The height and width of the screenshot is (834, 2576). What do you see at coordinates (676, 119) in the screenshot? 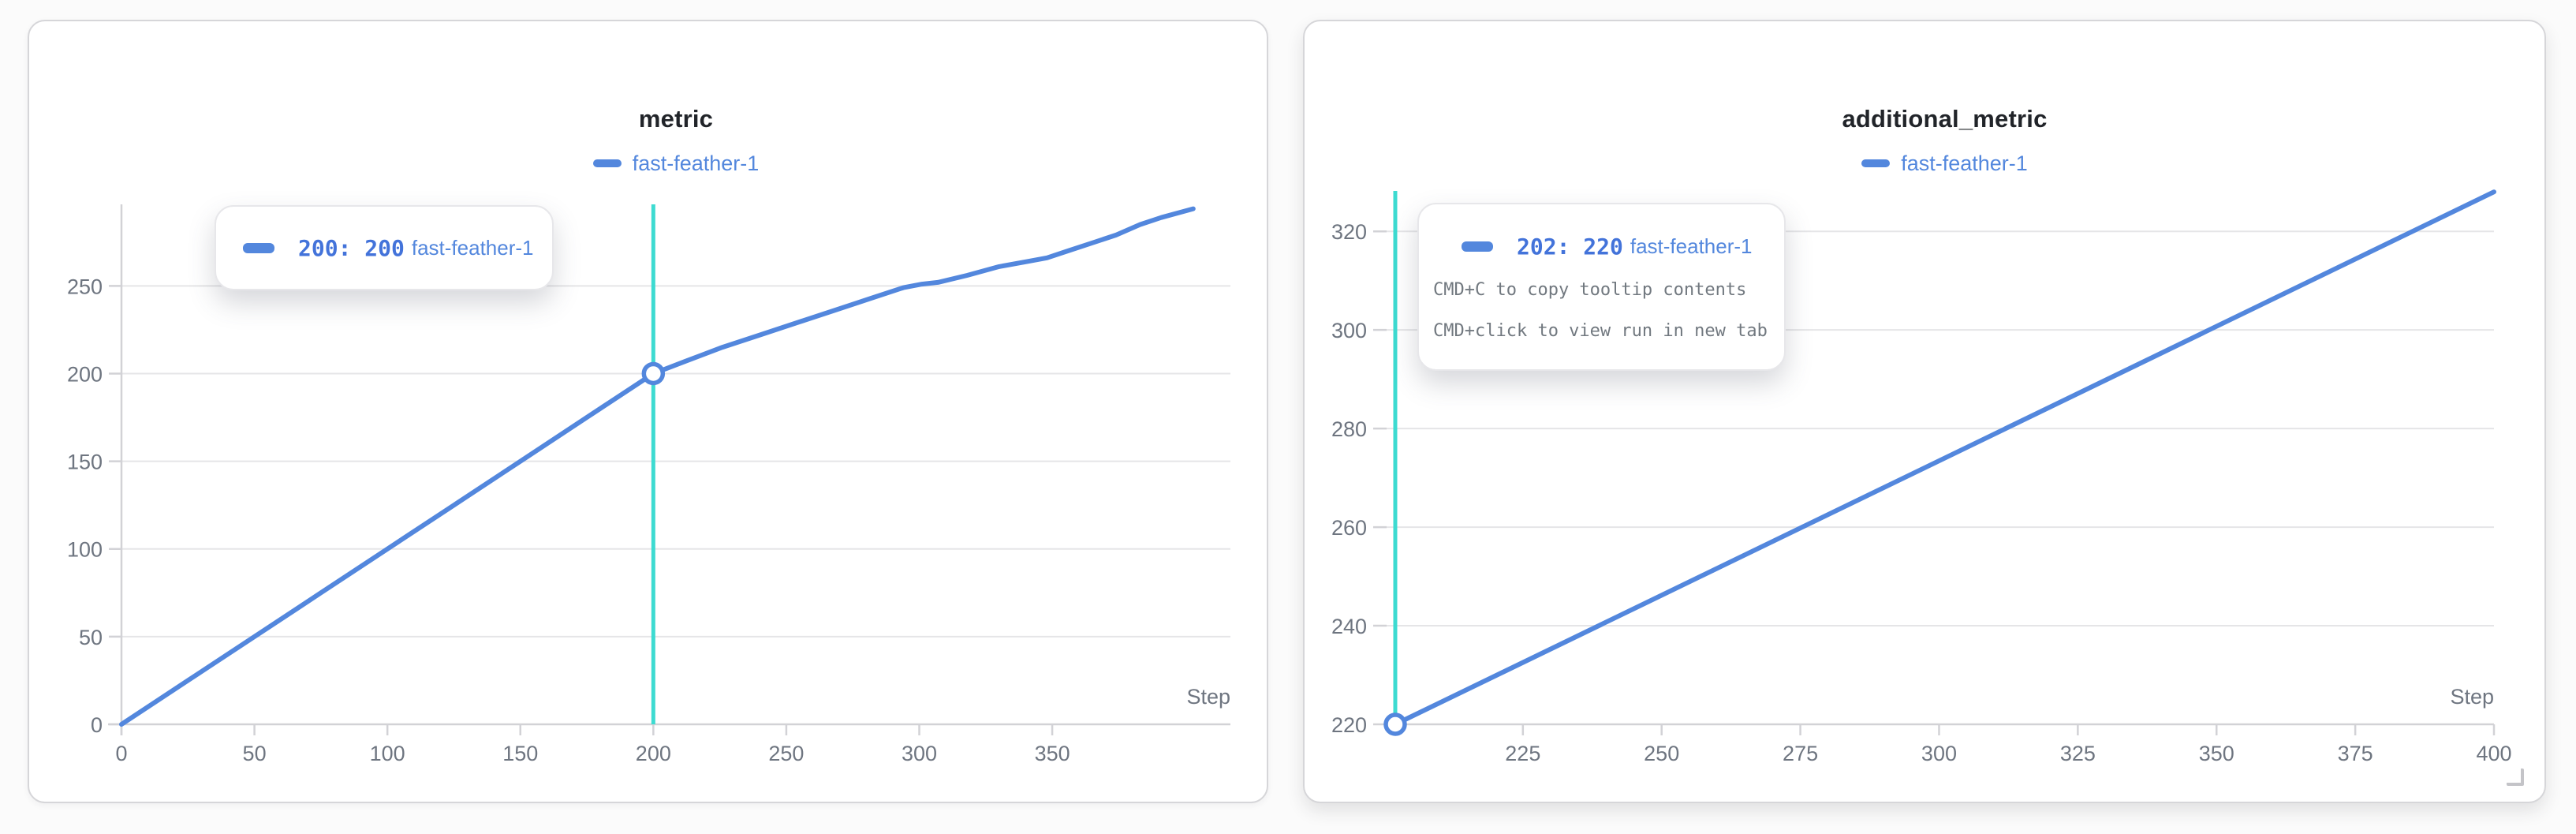
I see `chart-title: metric` at bounding box center [676, 119].